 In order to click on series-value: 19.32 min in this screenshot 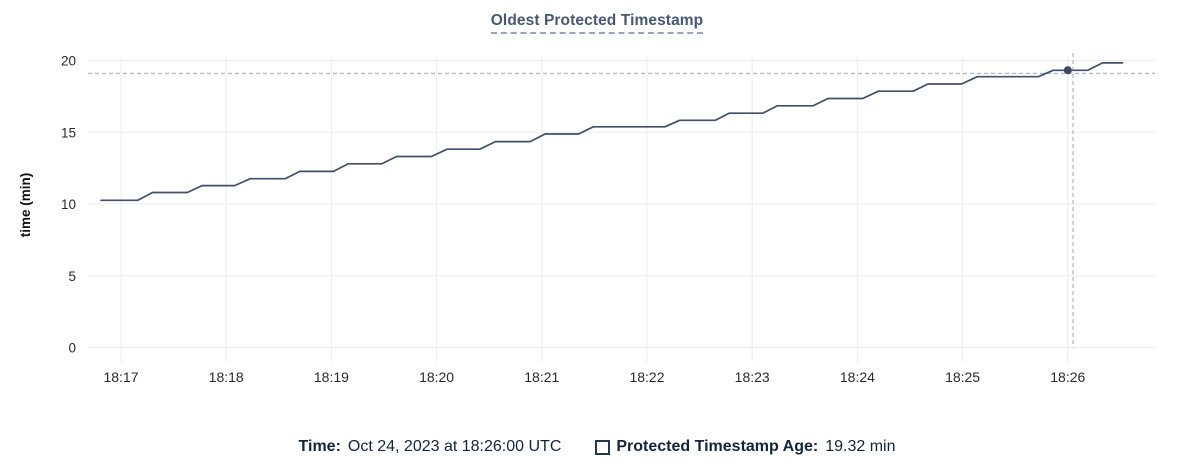, I will do `click(860, 446)`.